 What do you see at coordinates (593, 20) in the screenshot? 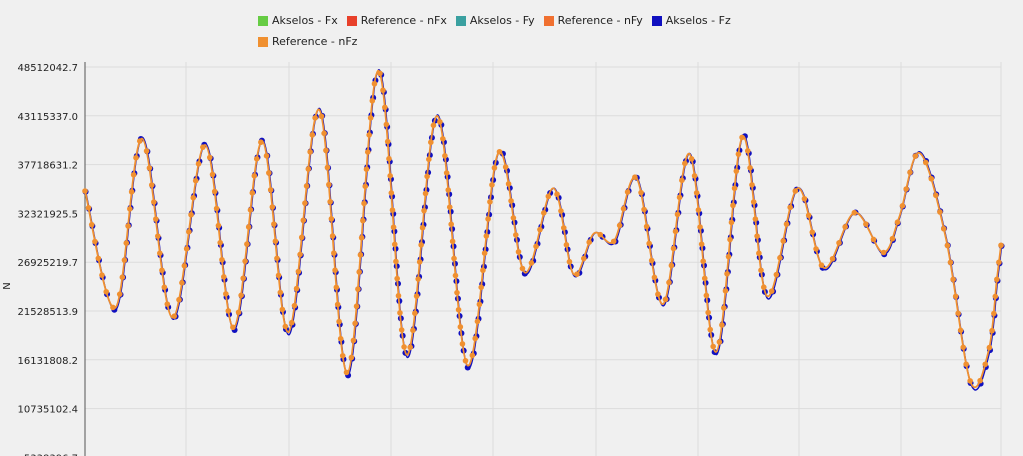
I see `legend-item-reference-nfy: Reference - nFy` at bounding box center [593, 20].